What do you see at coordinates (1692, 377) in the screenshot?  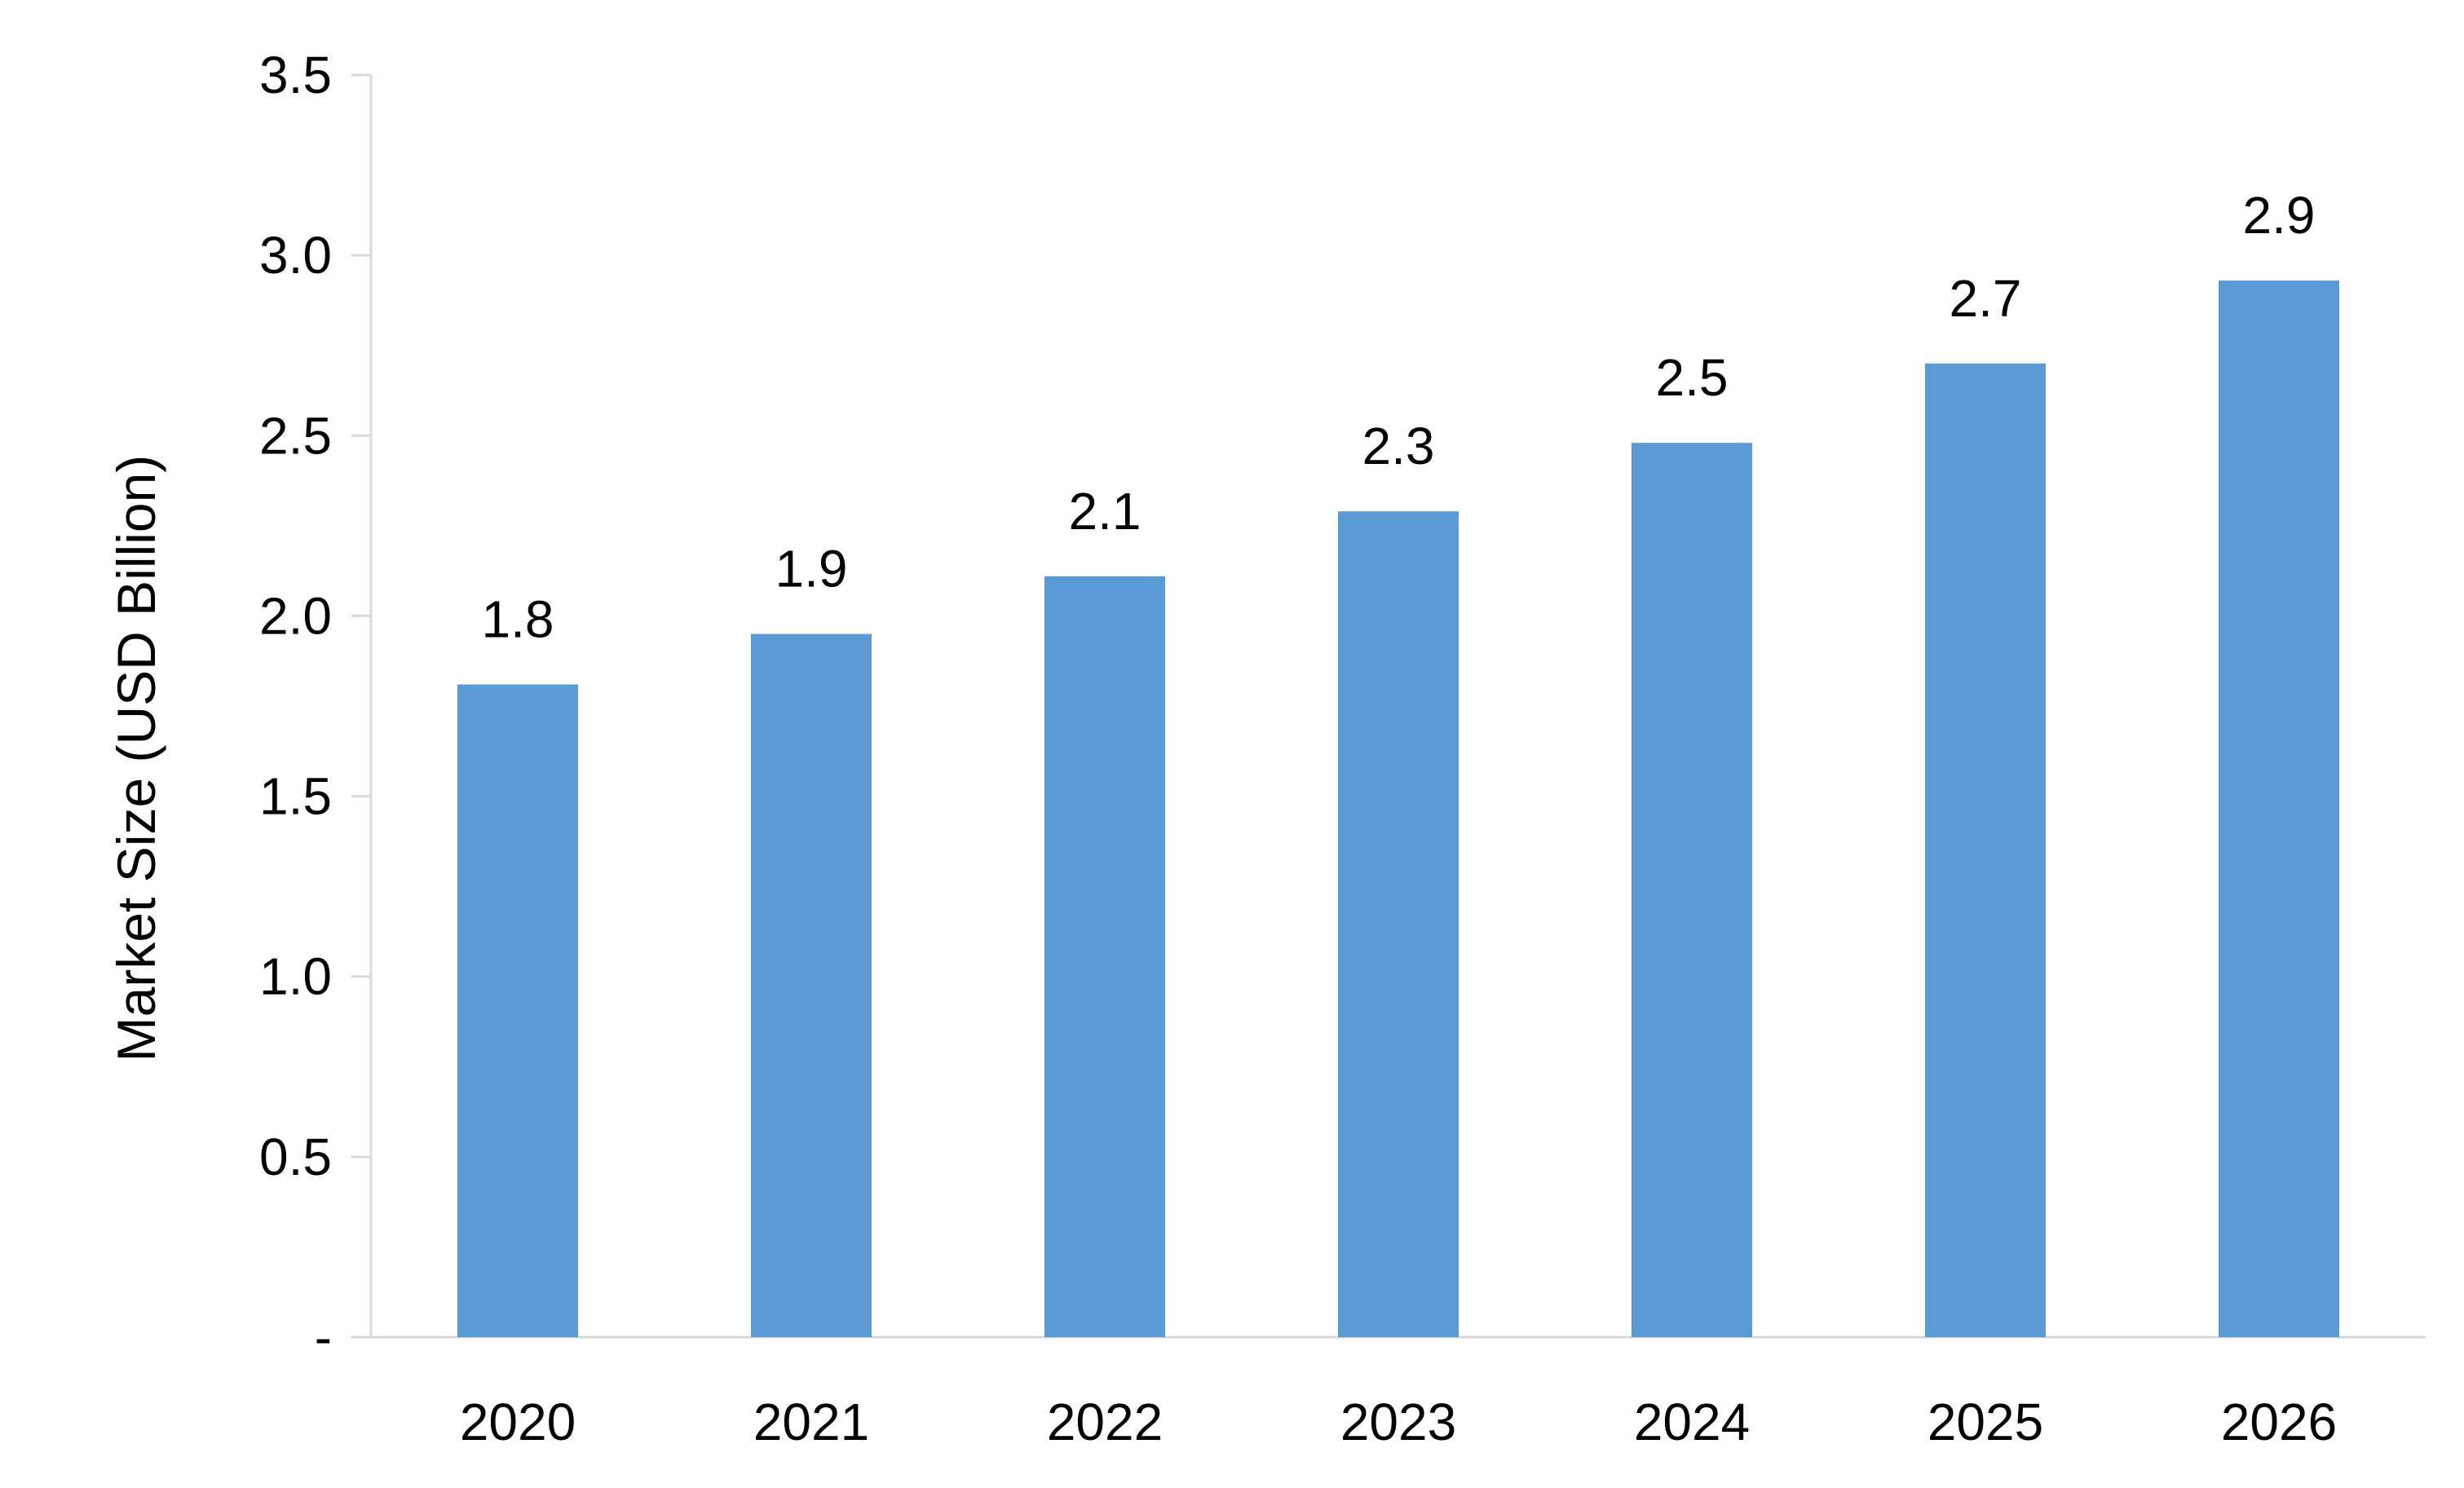 I see `data-label-2024: 2.5` at bounding box center [1692, 377].